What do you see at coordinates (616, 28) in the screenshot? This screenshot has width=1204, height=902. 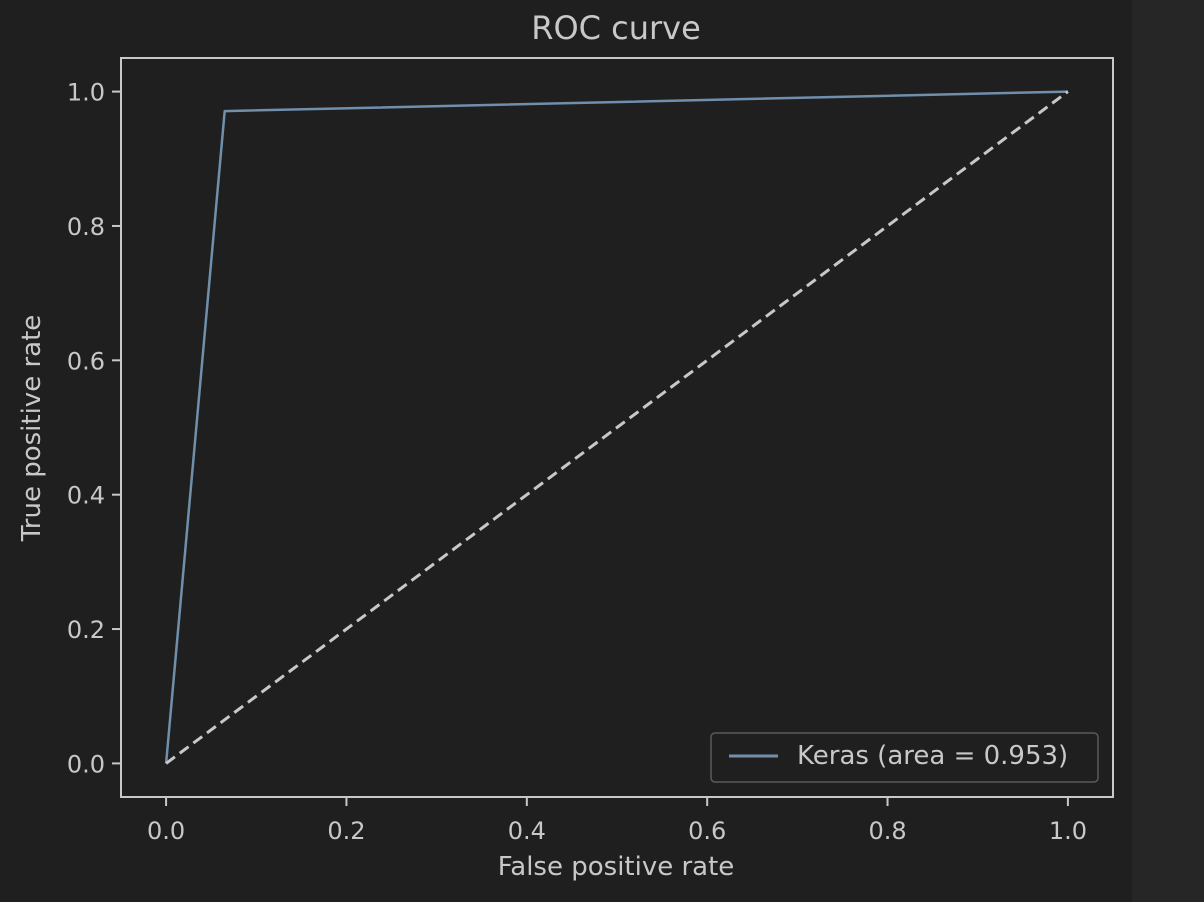 I see `chart-title: ROC curve` at bounding box center [616, 28].